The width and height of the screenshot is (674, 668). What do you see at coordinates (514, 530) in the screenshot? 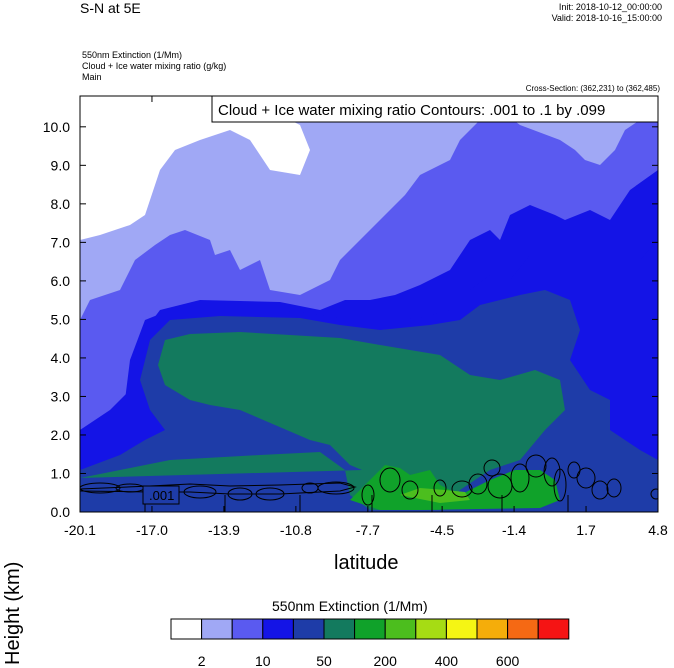
I see `x-tick-label: -1.4` at bounding box center [514, 530].